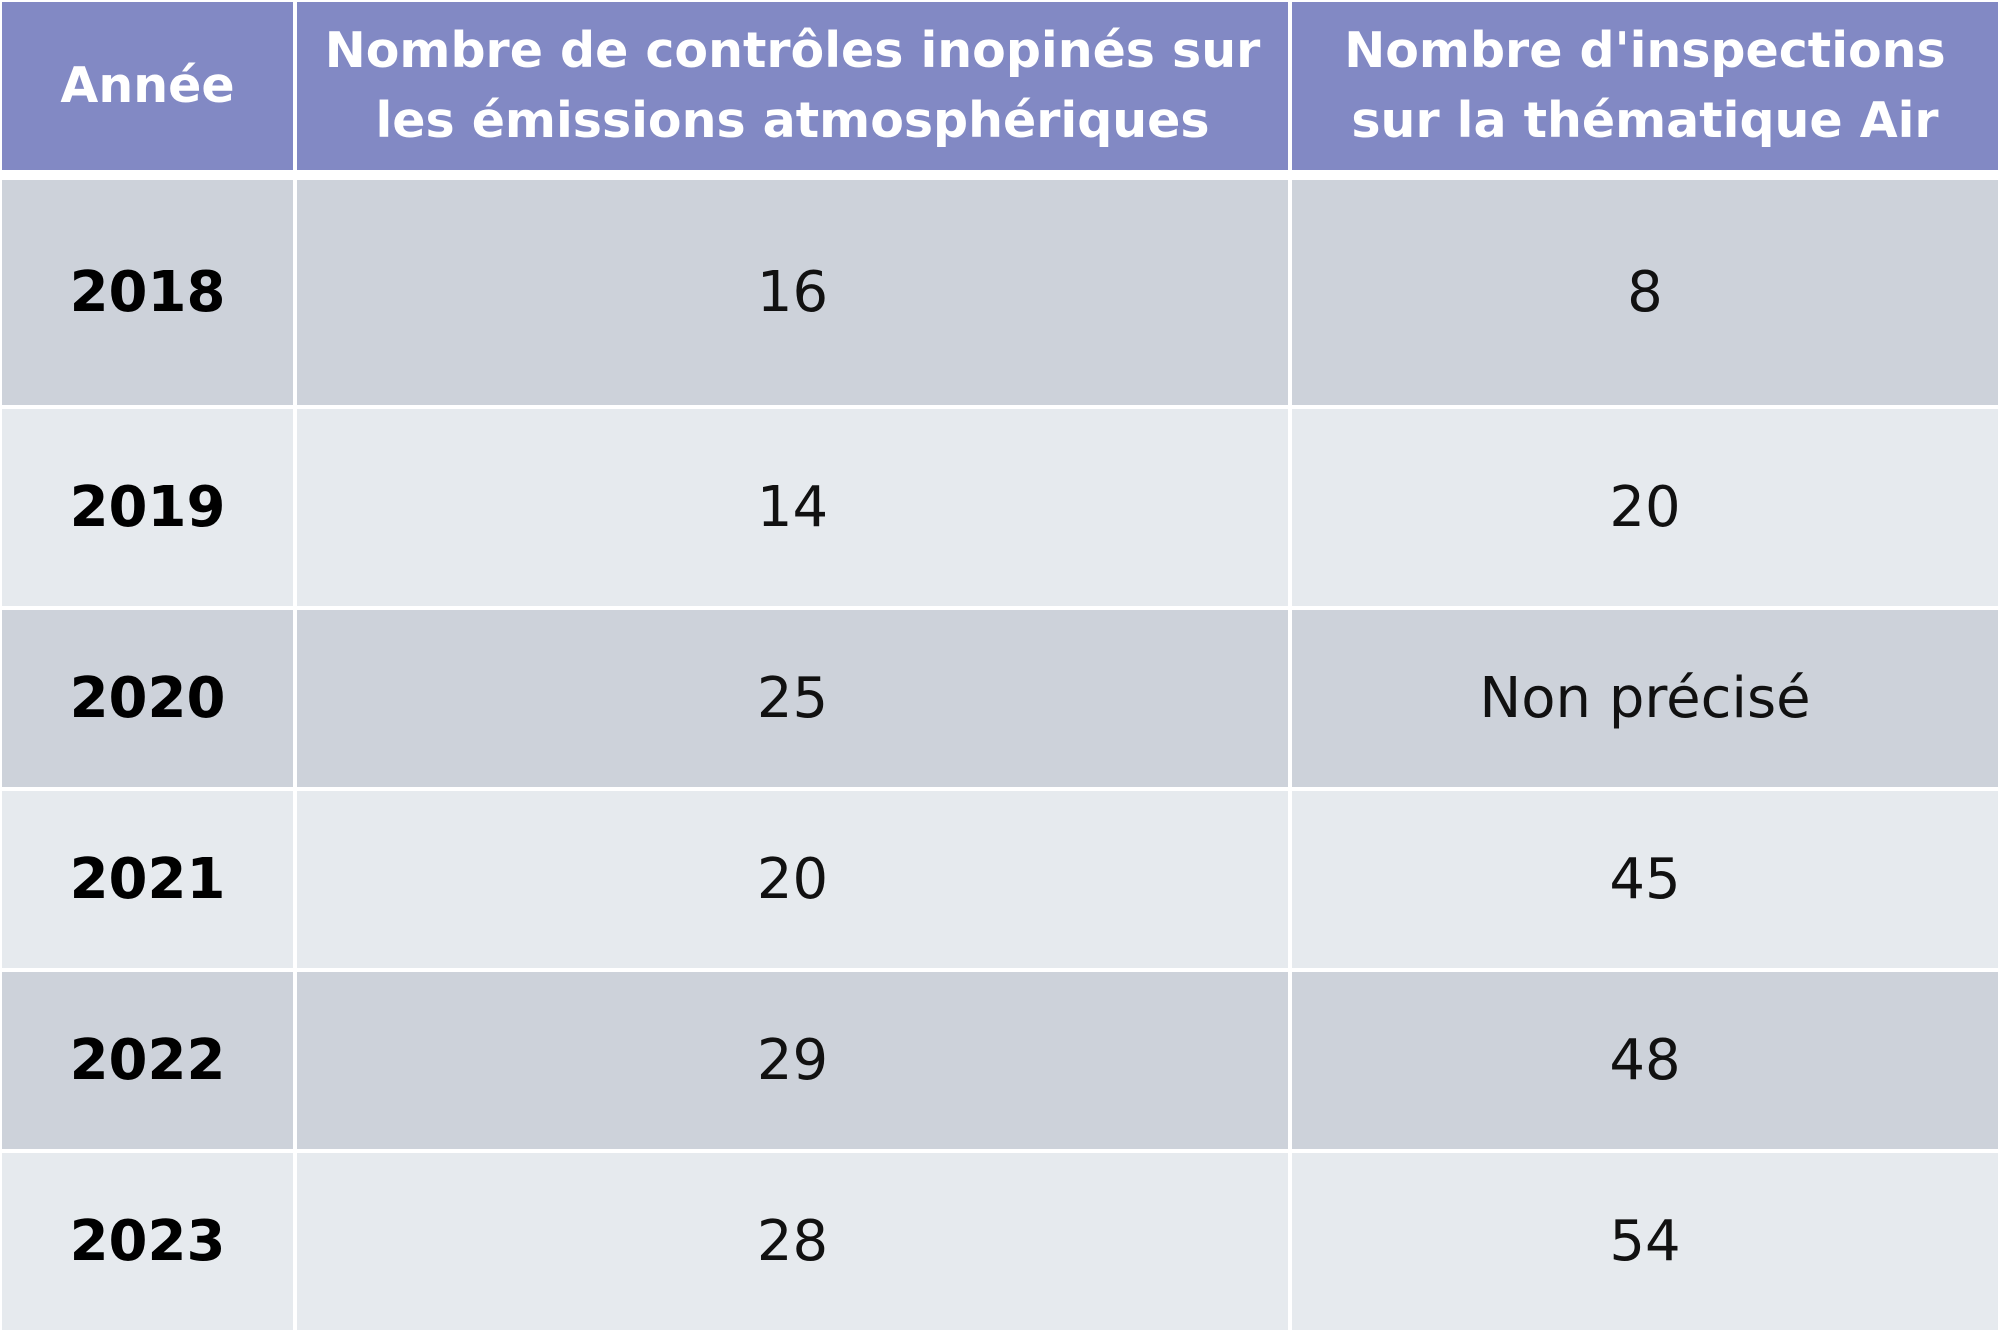 The image size is (2000, 1343). I want to click on controls-cell: 25, so click(794, 700).